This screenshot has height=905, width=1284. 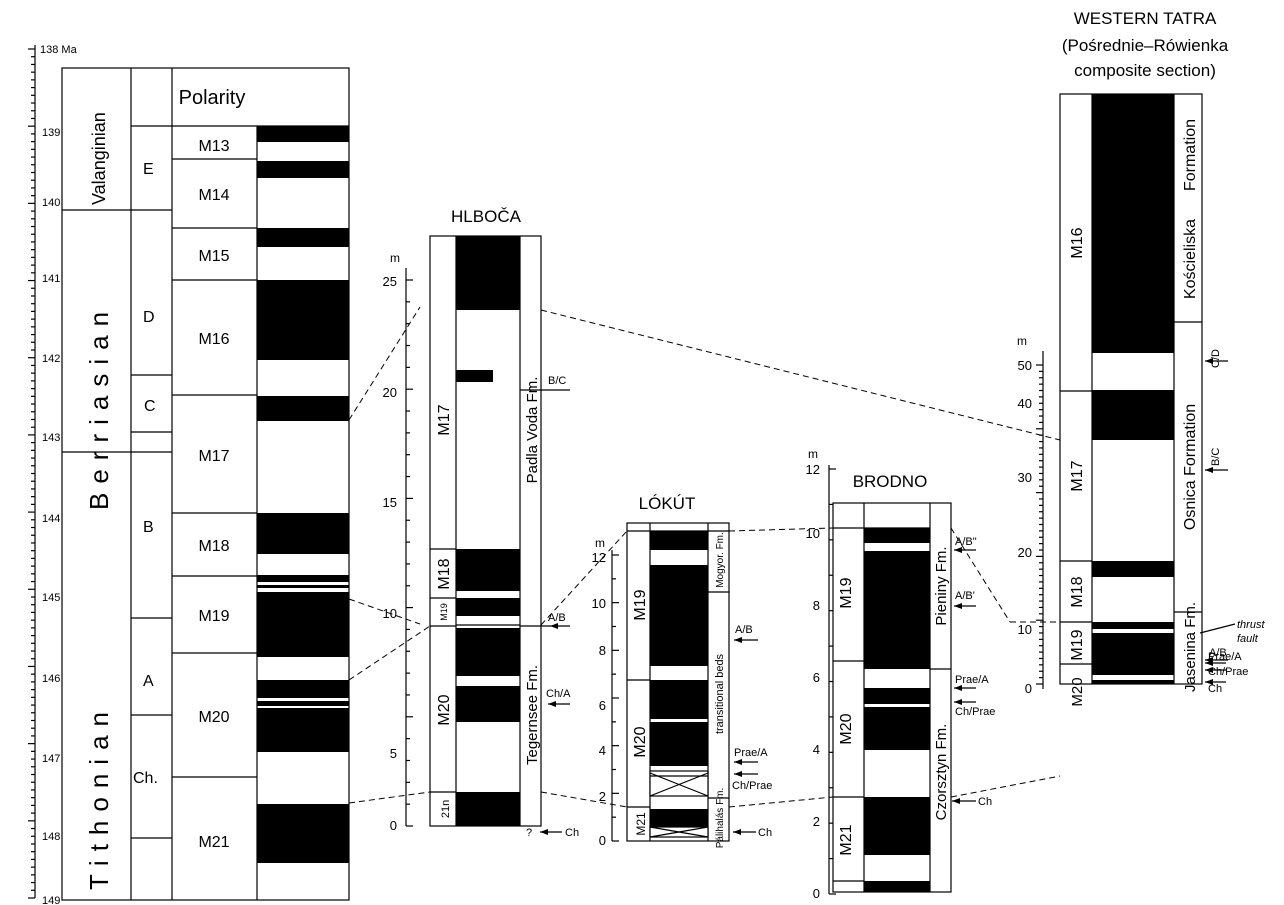 I want to click on brodno-fm-pieniny: Pieniny Fm., so click(x=941, y=585).